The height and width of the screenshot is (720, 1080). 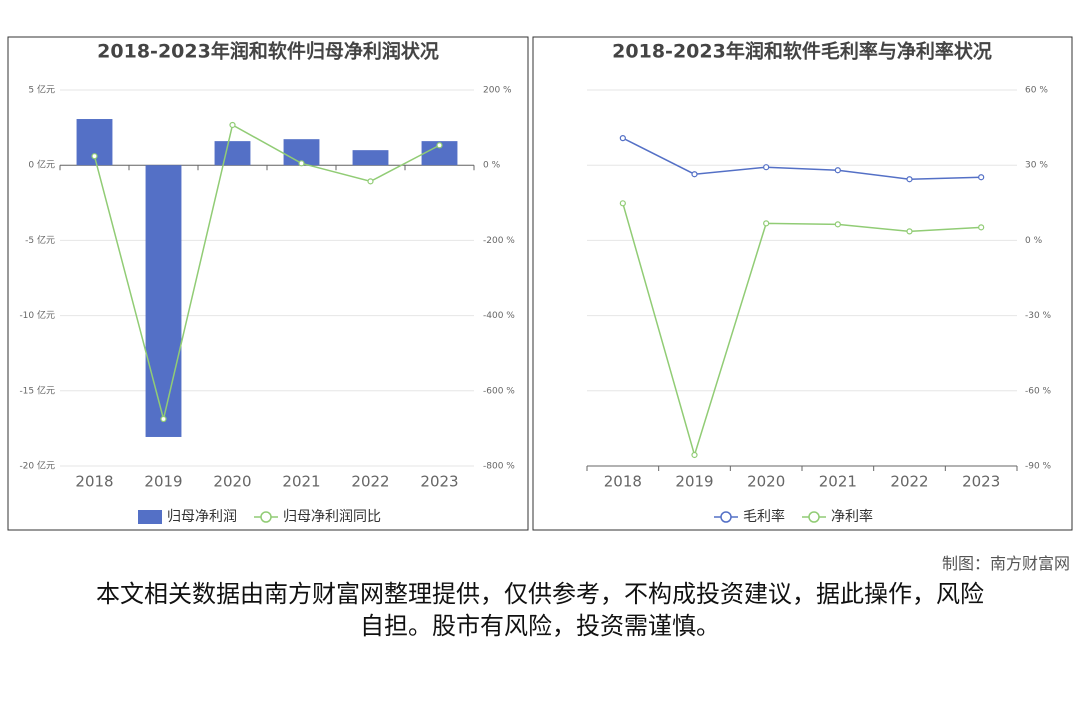 What do you see at coordinates (499, 241) in the screenshot?
I see `y2-tick-label: -200 %` at bounding box center [499, 241].